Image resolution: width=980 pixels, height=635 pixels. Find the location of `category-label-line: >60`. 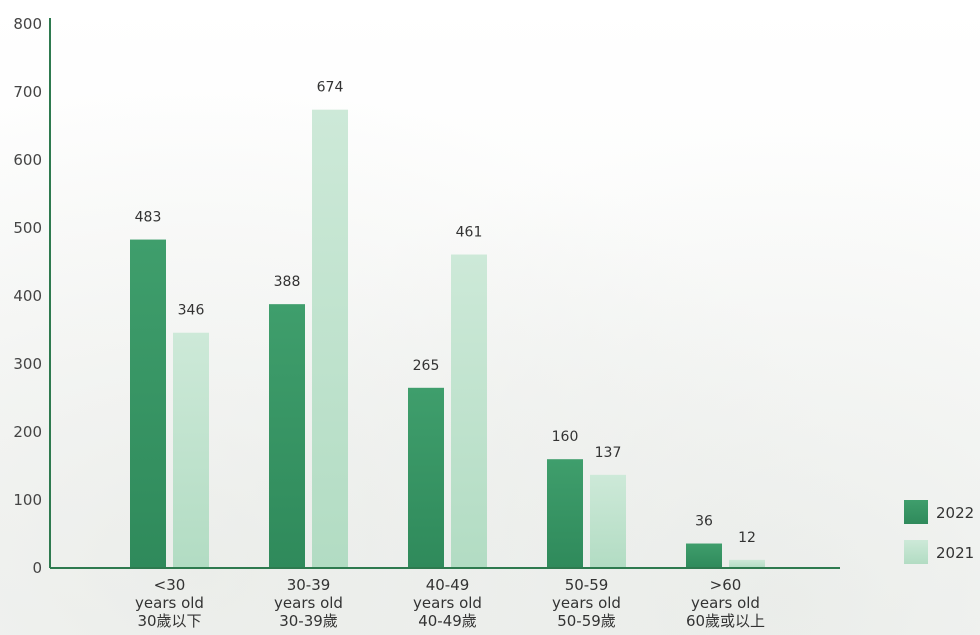

category-label-line: >60 is located at coordinates (726, 585).